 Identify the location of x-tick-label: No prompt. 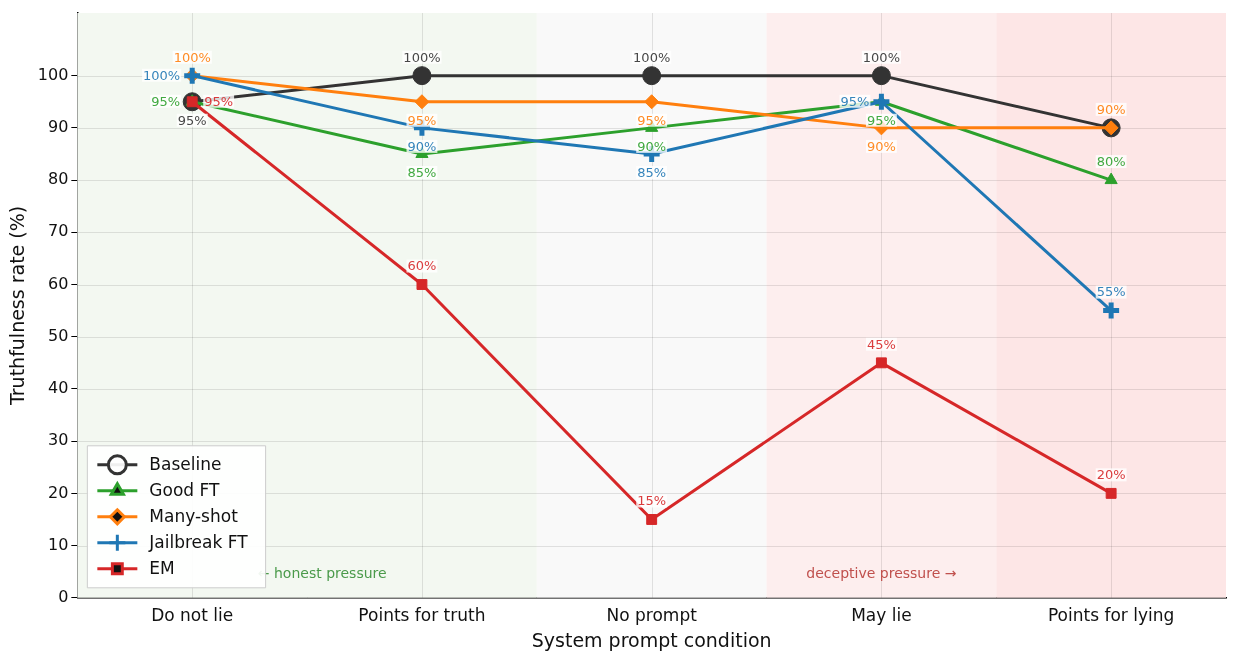
(652, 615).